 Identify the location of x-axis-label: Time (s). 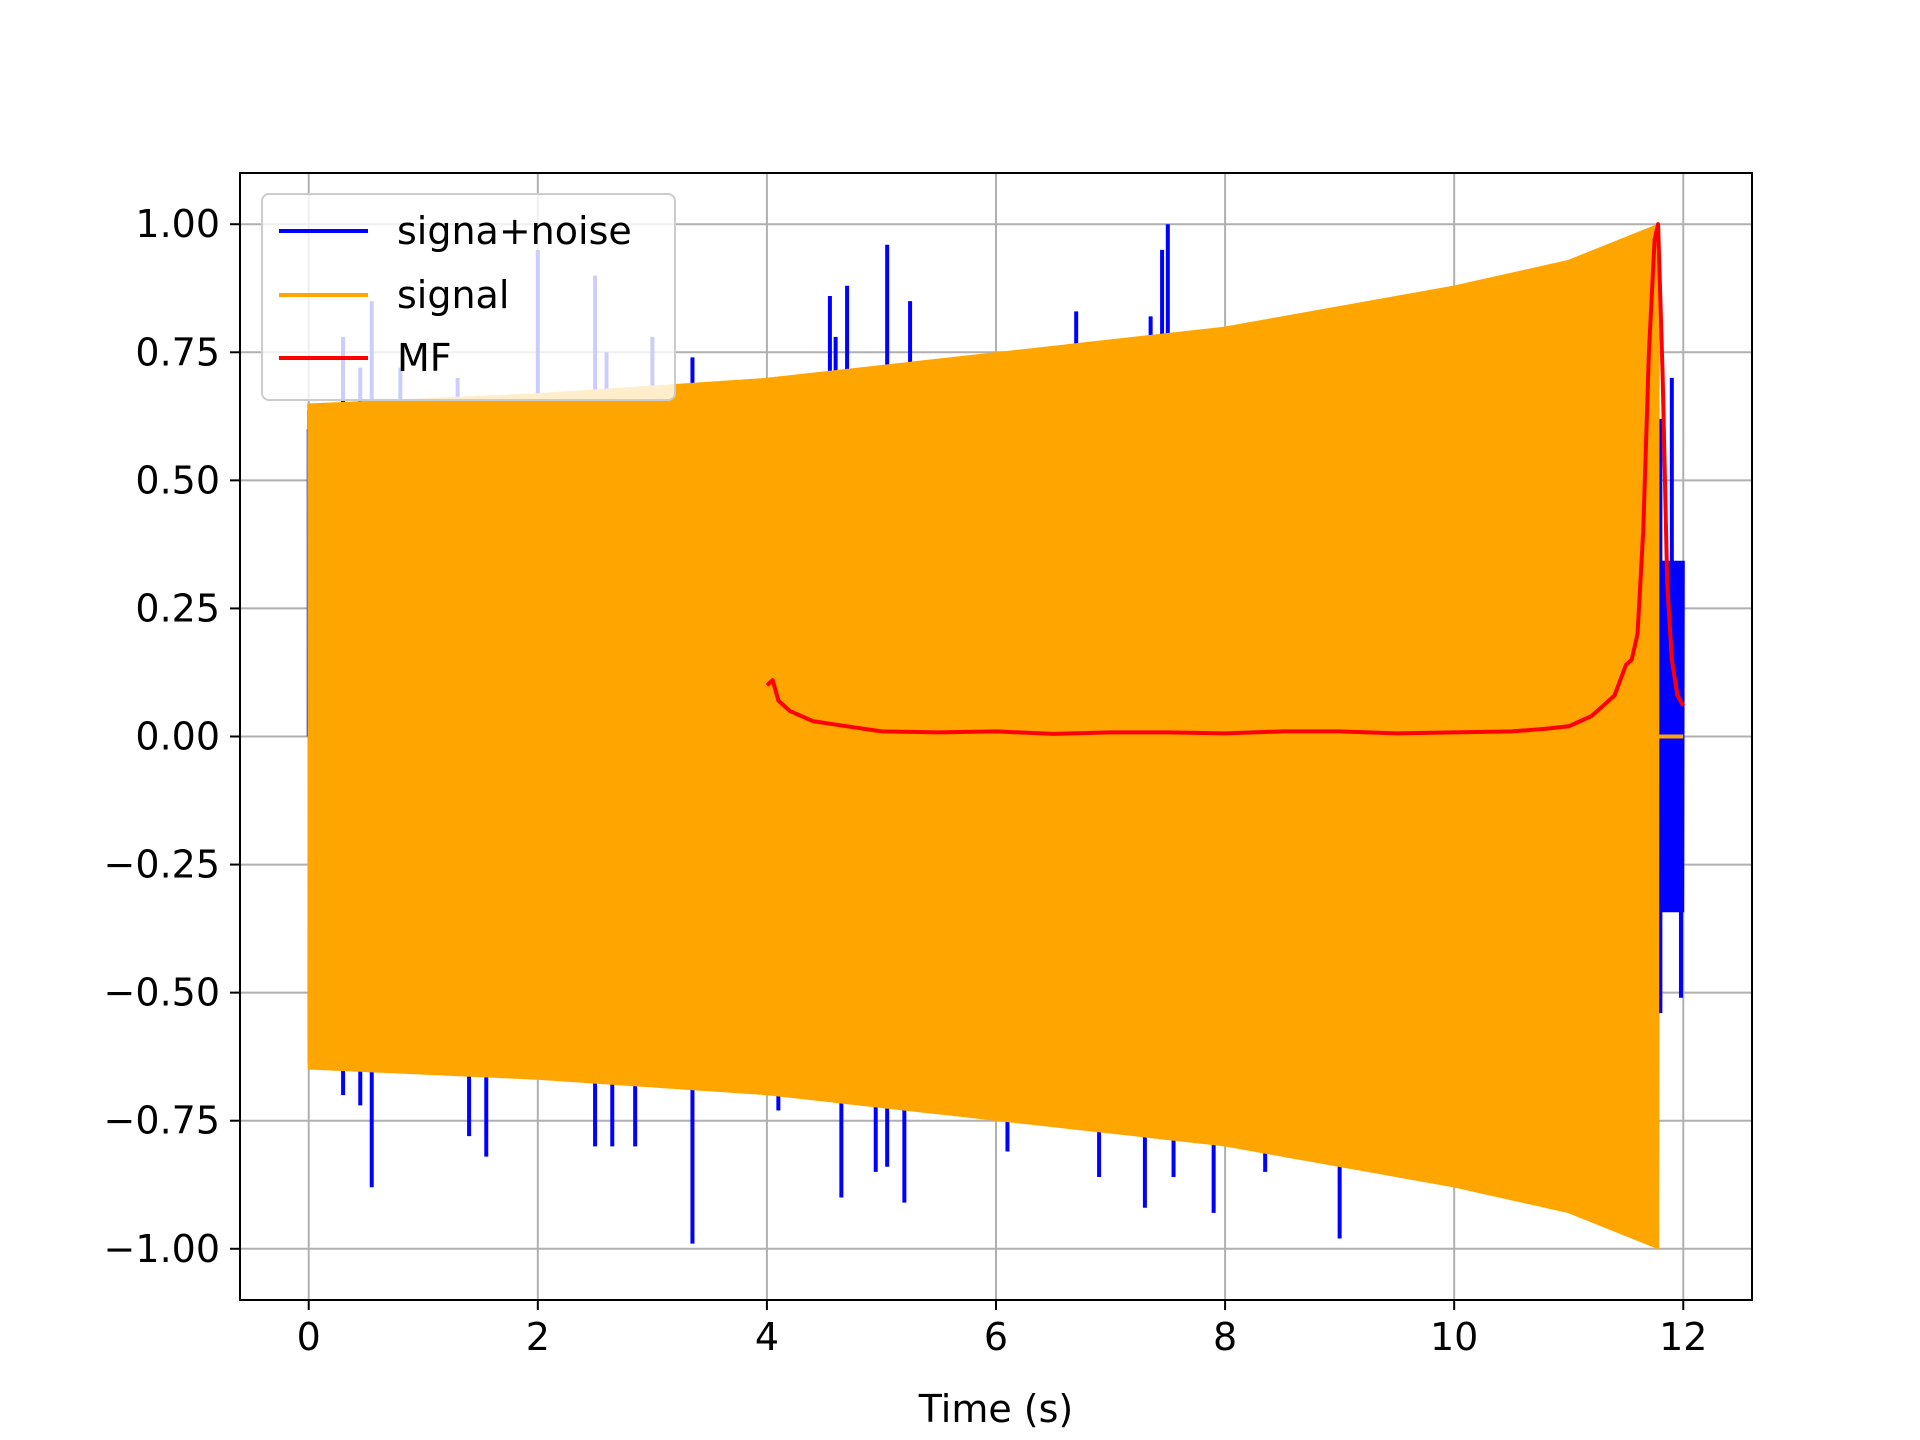
(996, 1409).